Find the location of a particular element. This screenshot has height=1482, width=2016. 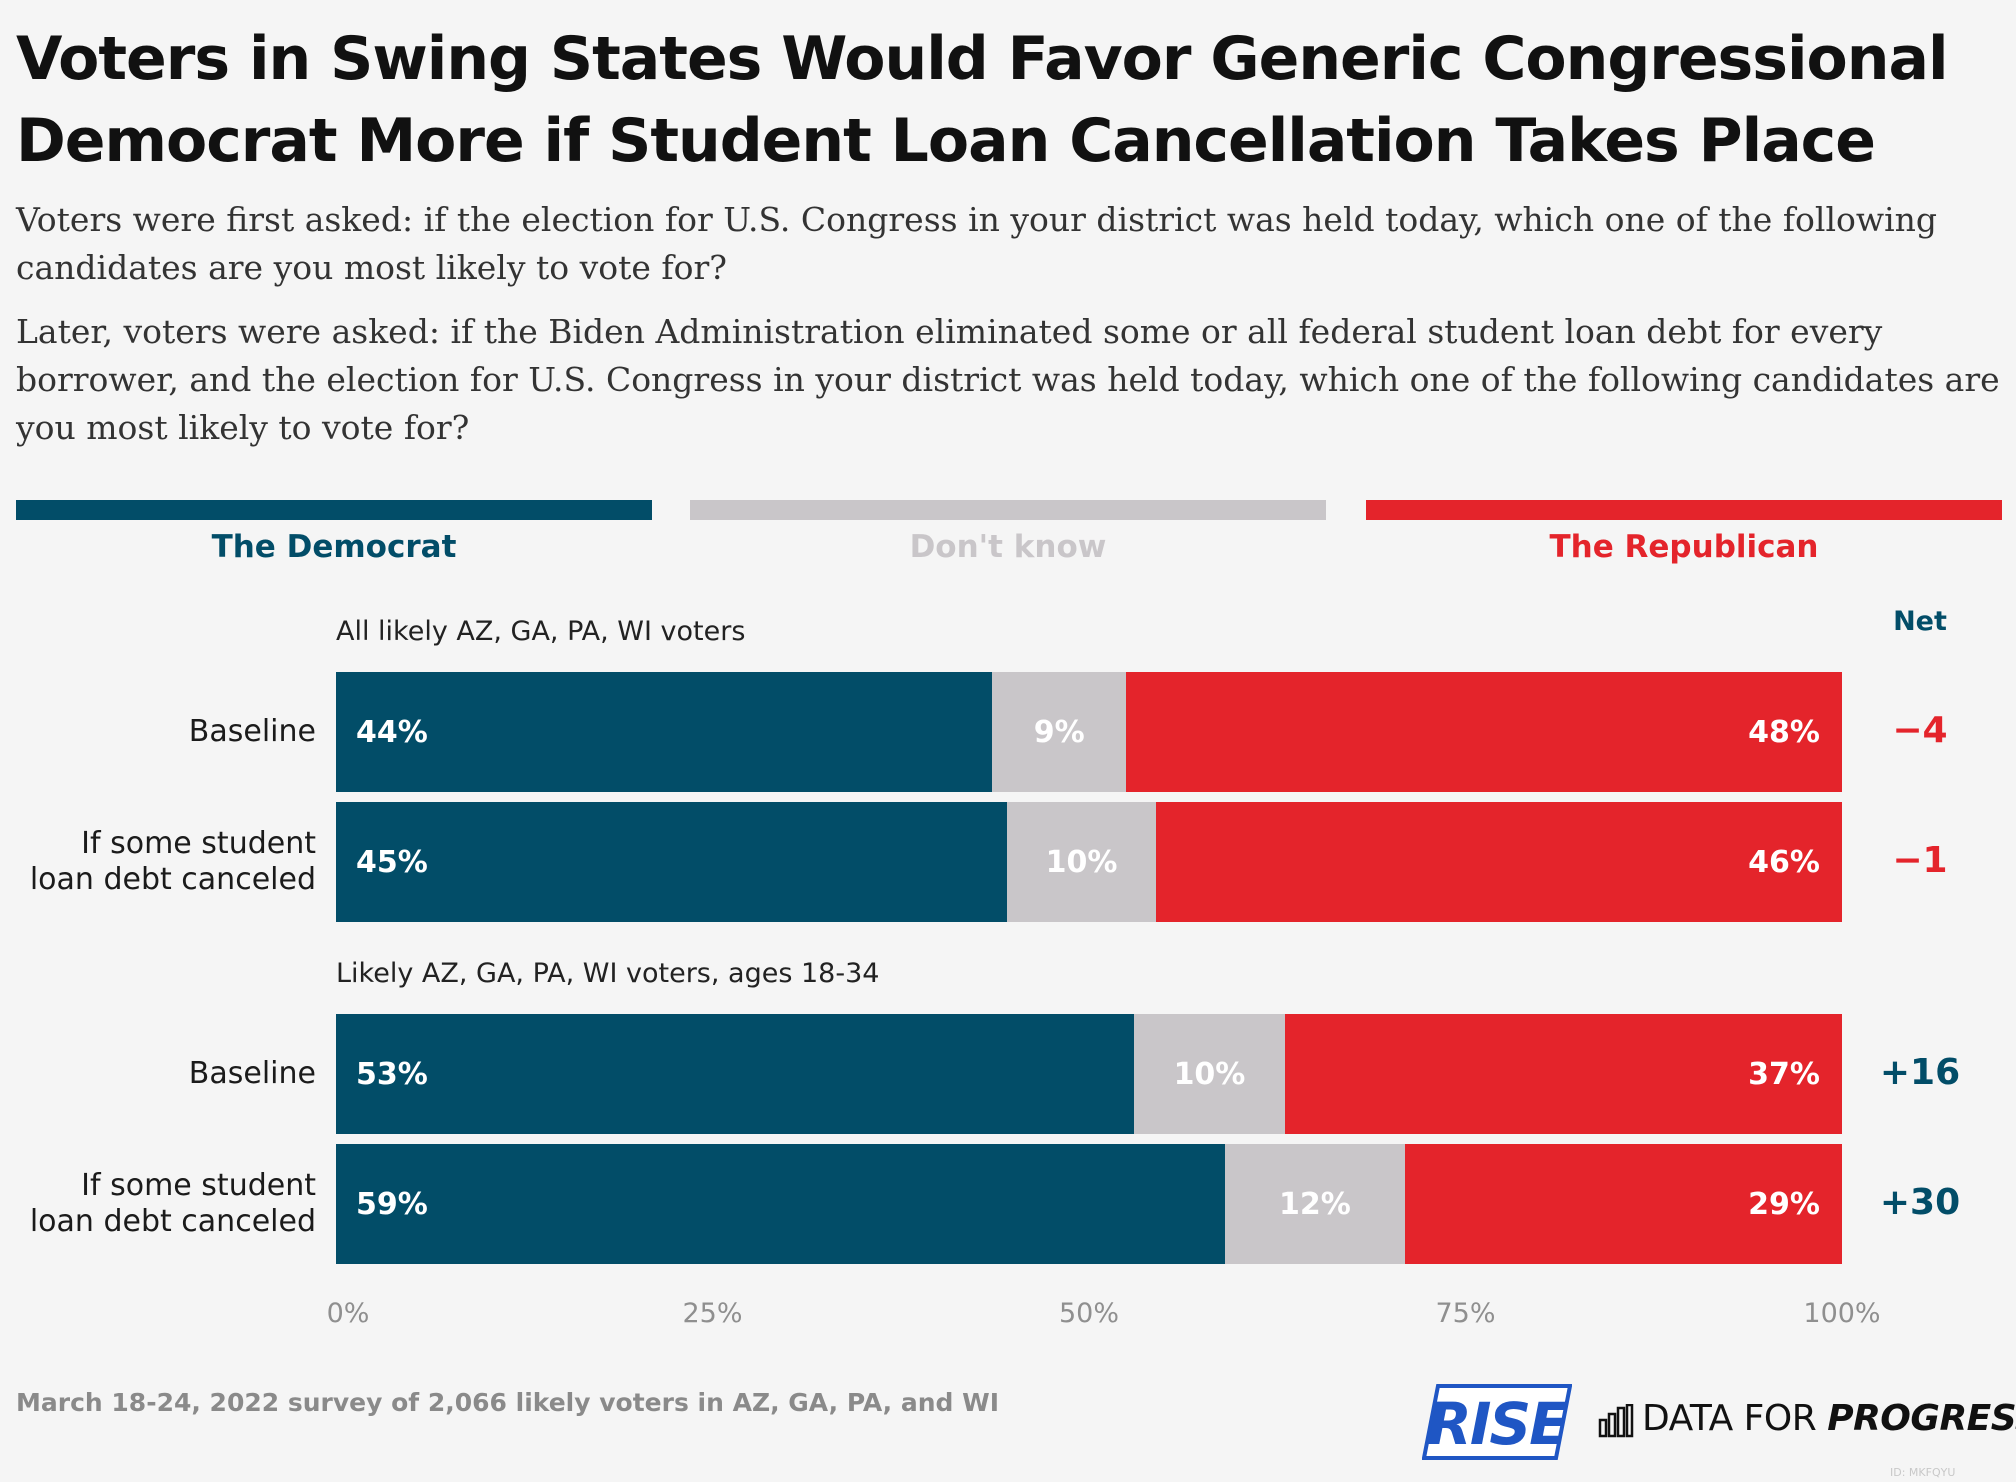

bar-segment-republican: 46% is located at coordinates (1499, 862).